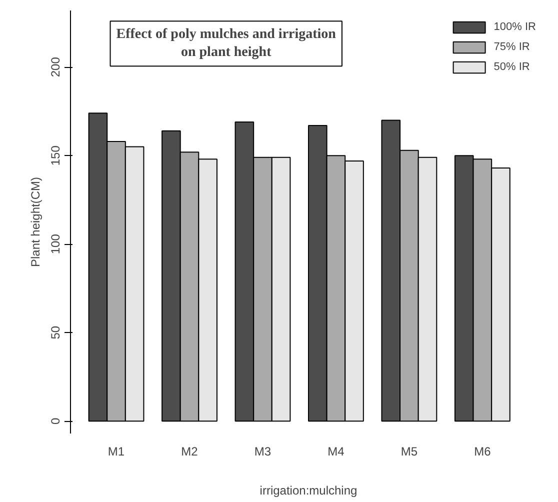 The height and width of the screenshot is (502, 558). Describe the element at coordinates (336, 451) in the screenshot. I see `x-tick-label: M4` at that location.